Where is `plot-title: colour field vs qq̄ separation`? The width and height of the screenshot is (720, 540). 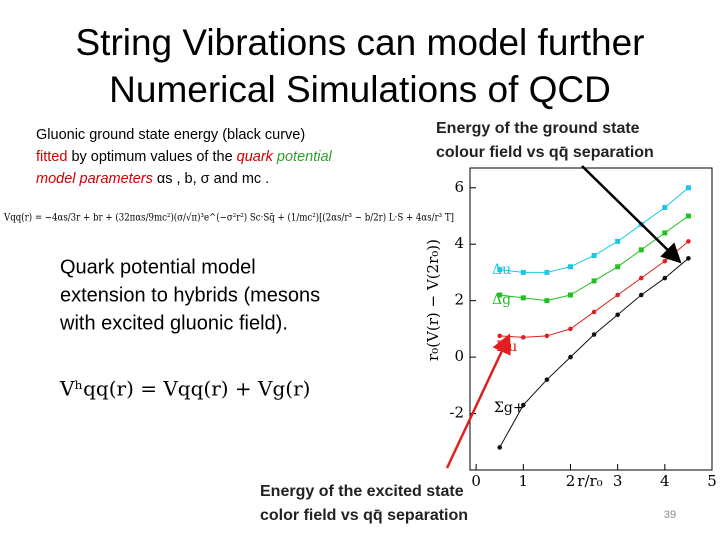 plot-title: colour field vs qq̄ separation is located at coordinates (545, 152).